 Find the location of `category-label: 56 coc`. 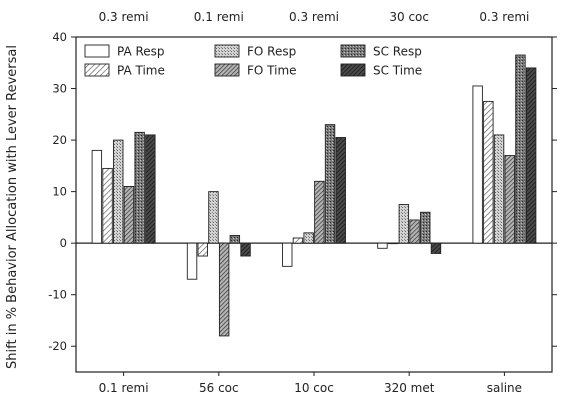

category-label: 56 coc is located at coordinates (219, 388).